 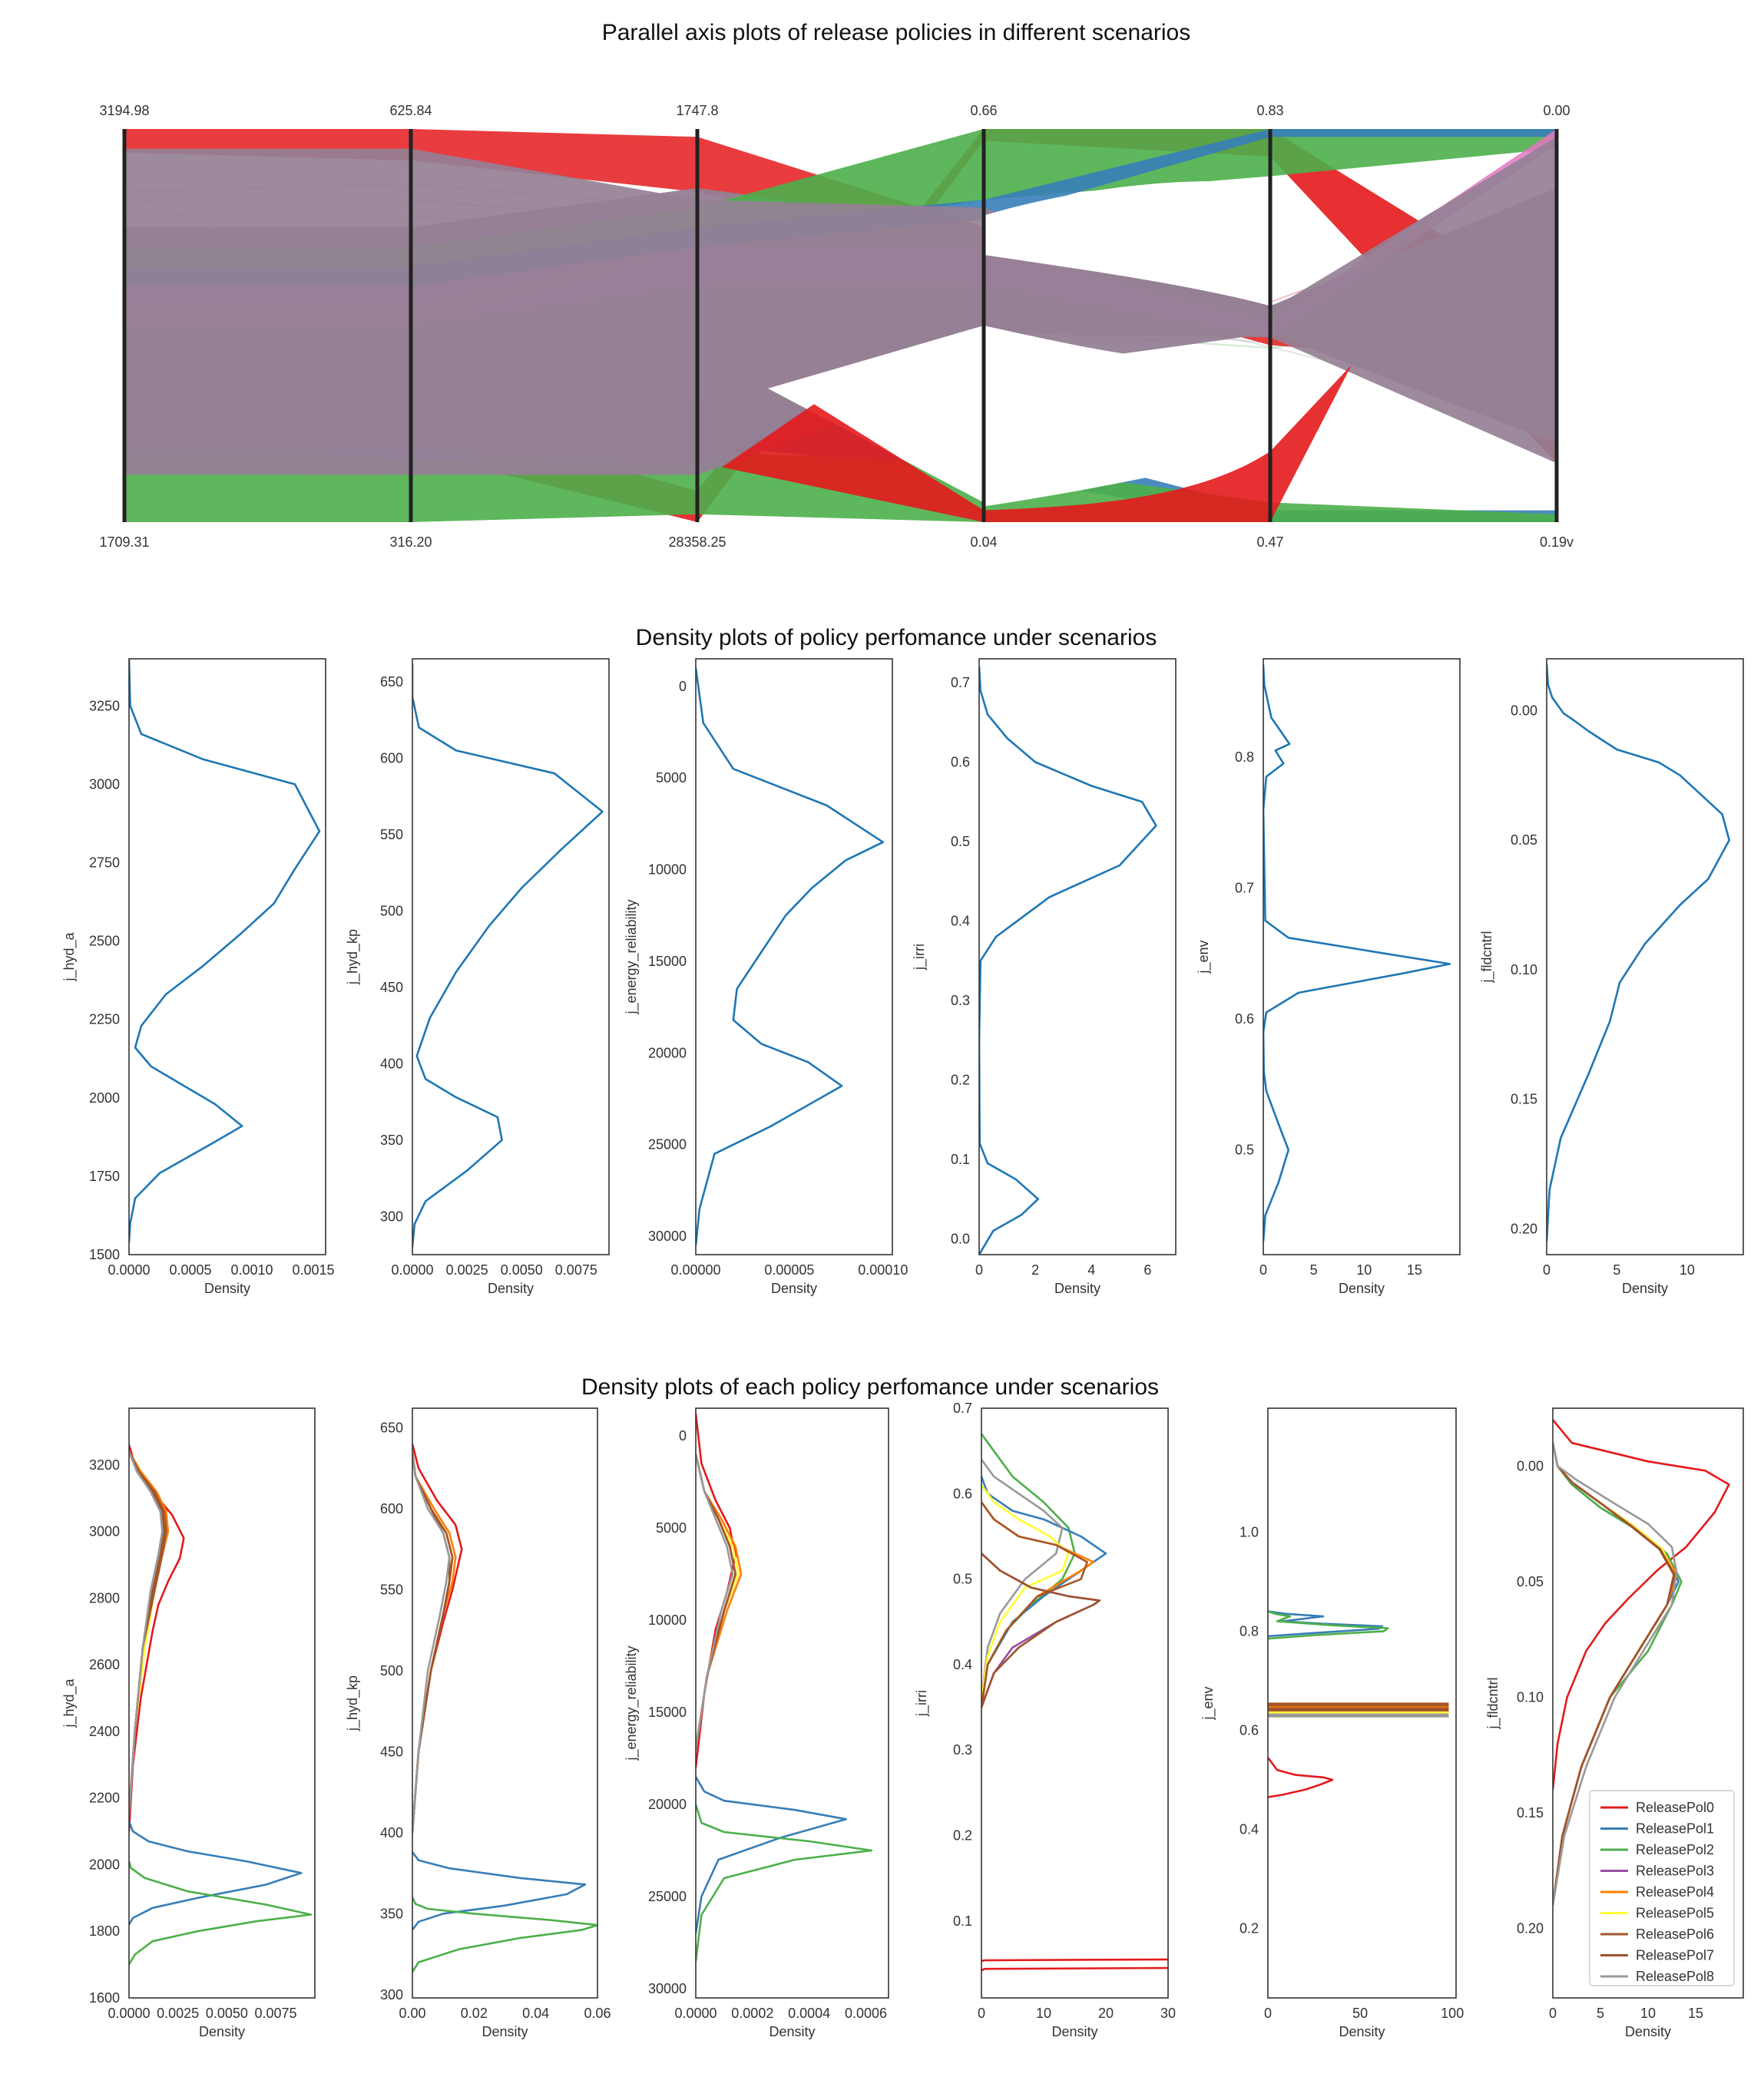 What do you see at coordinates (1493, 1703) in the screenshot?
I see `y-axis-label: j_fldcntrl` at bounding box center [1493, 1703].